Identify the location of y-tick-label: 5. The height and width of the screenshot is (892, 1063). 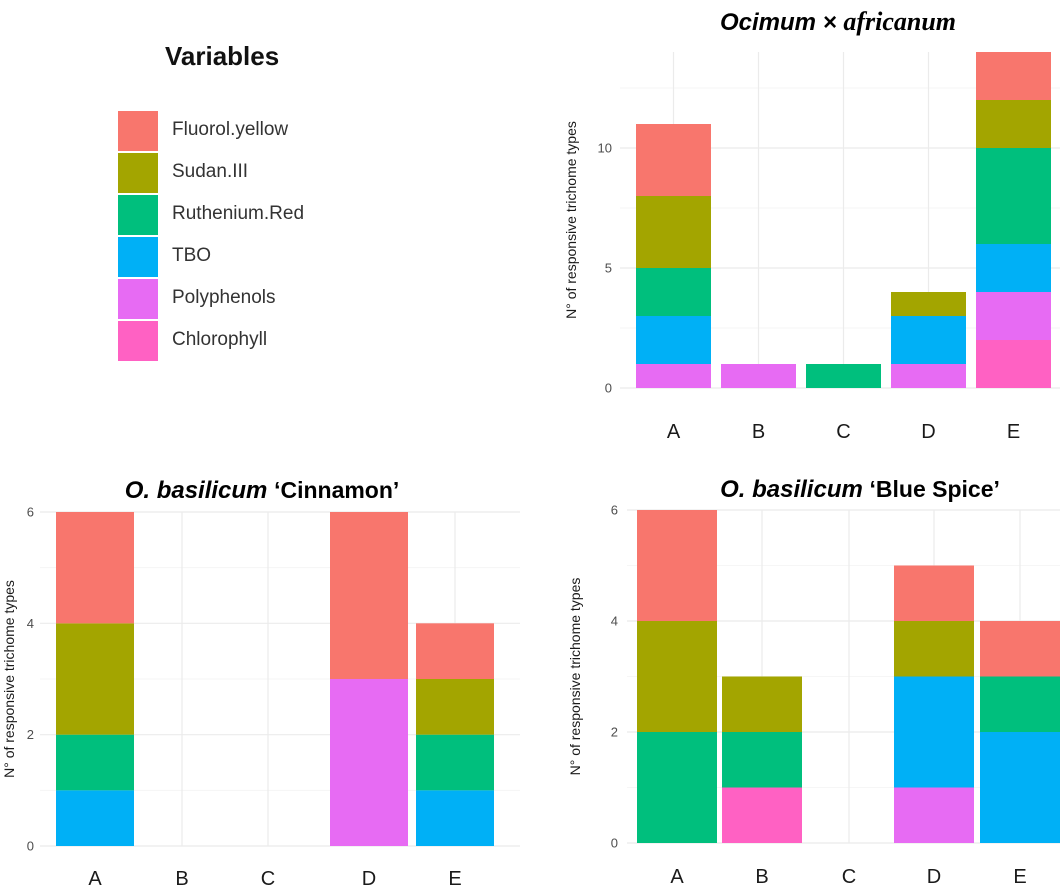
(608, 268).